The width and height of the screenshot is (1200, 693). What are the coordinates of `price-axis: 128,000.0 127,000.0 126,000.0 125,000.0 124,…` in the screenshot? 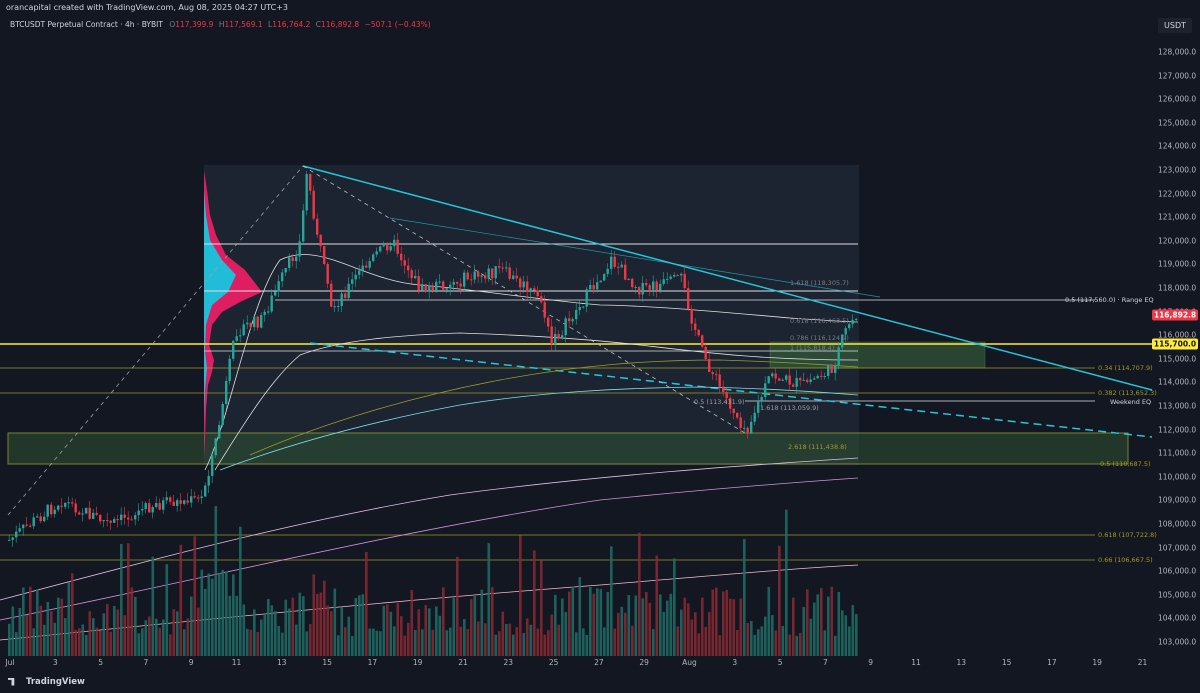 It's located at (1179, 335).